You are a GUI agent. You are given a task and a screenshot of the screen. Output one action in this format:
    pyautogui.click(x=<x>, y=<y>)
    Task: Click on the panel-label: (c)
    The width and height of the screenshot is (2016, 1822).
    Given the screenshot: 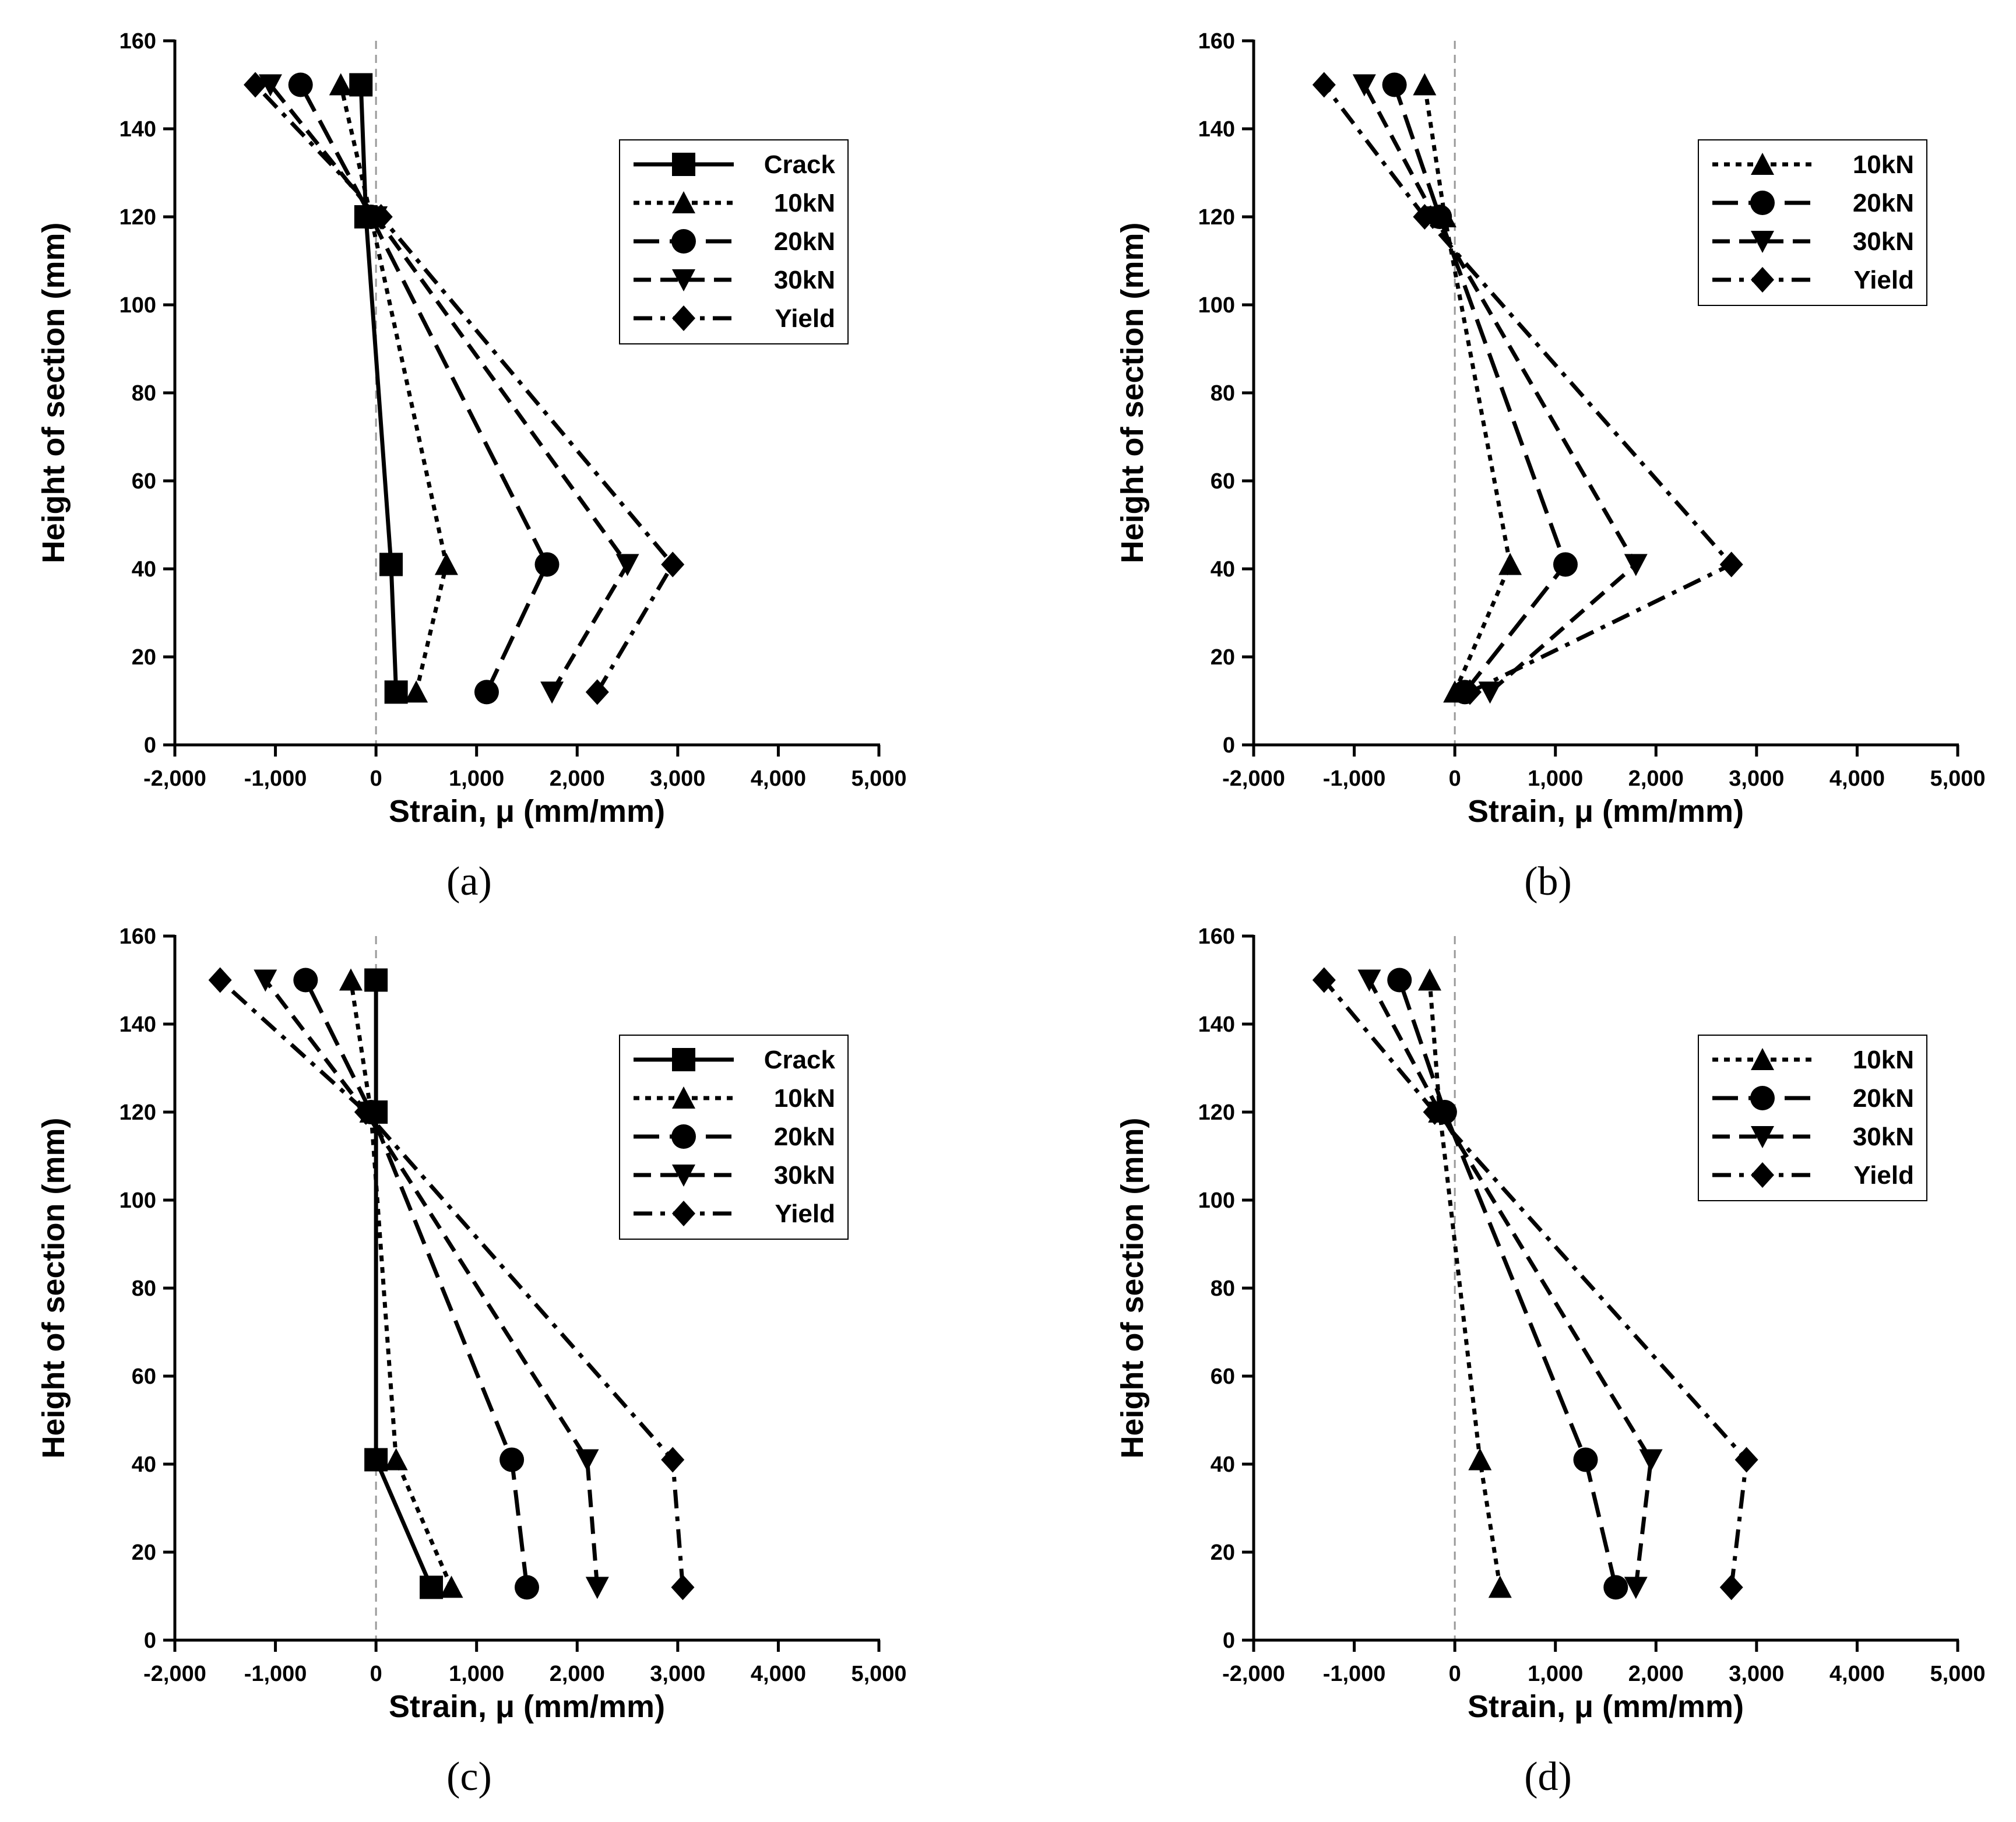 What is the action you would take?
    pyautogui.click(x=469, y=1776)
    